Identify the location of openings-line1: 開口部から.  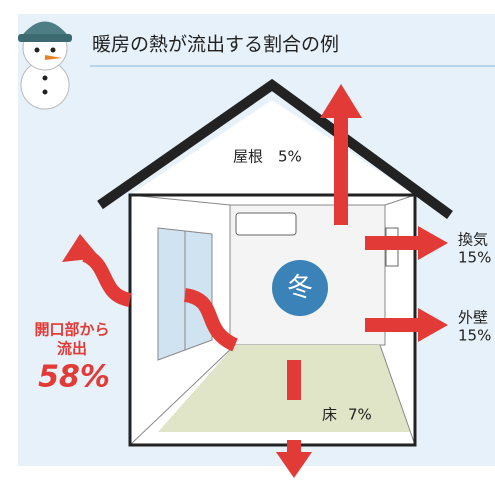
(71, 330).